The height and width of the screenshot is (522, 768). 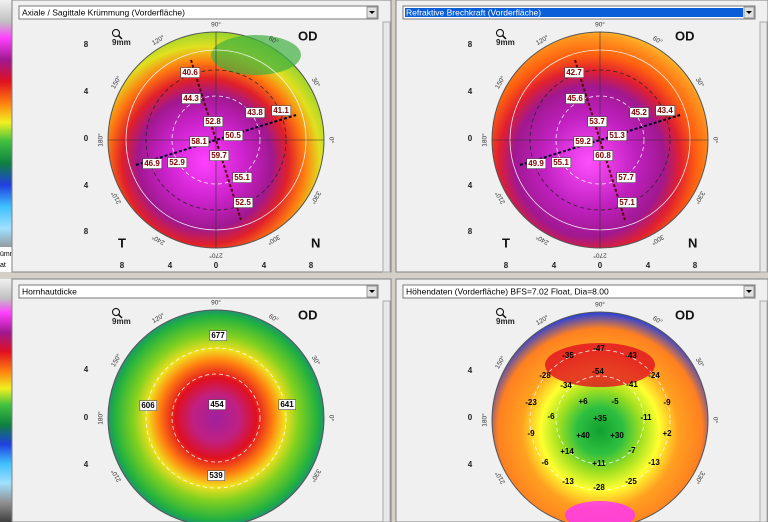 I want to click on map-value: 60.8, so click(x=603, y=155).